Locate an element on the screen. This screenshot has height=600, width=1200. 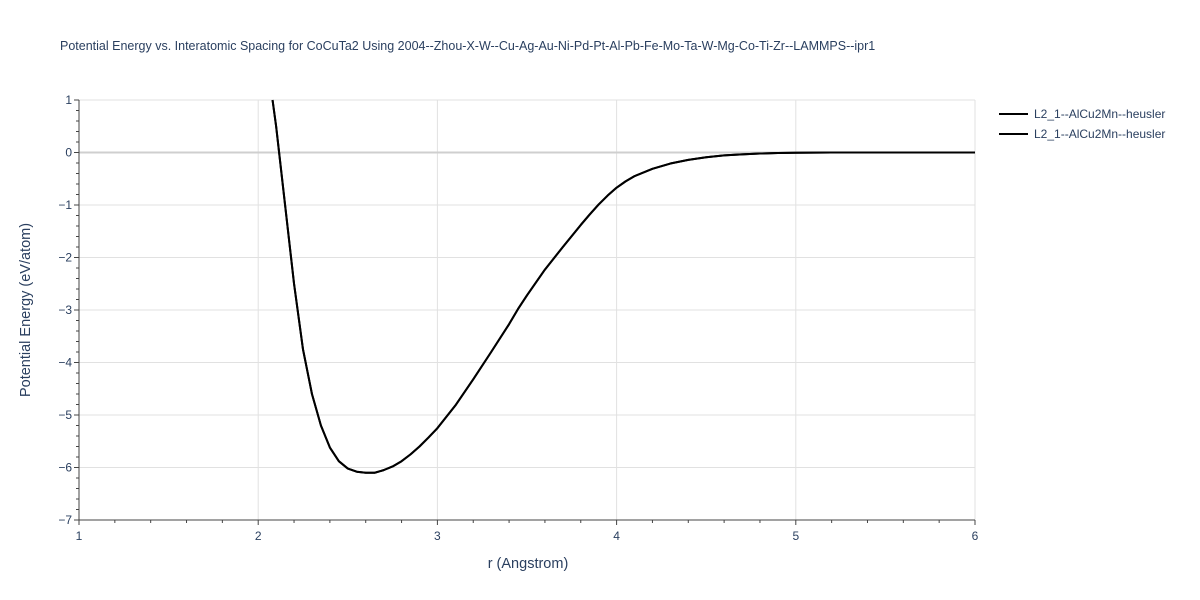
y-tick-label: −4 is located at coordinates (65, 363).